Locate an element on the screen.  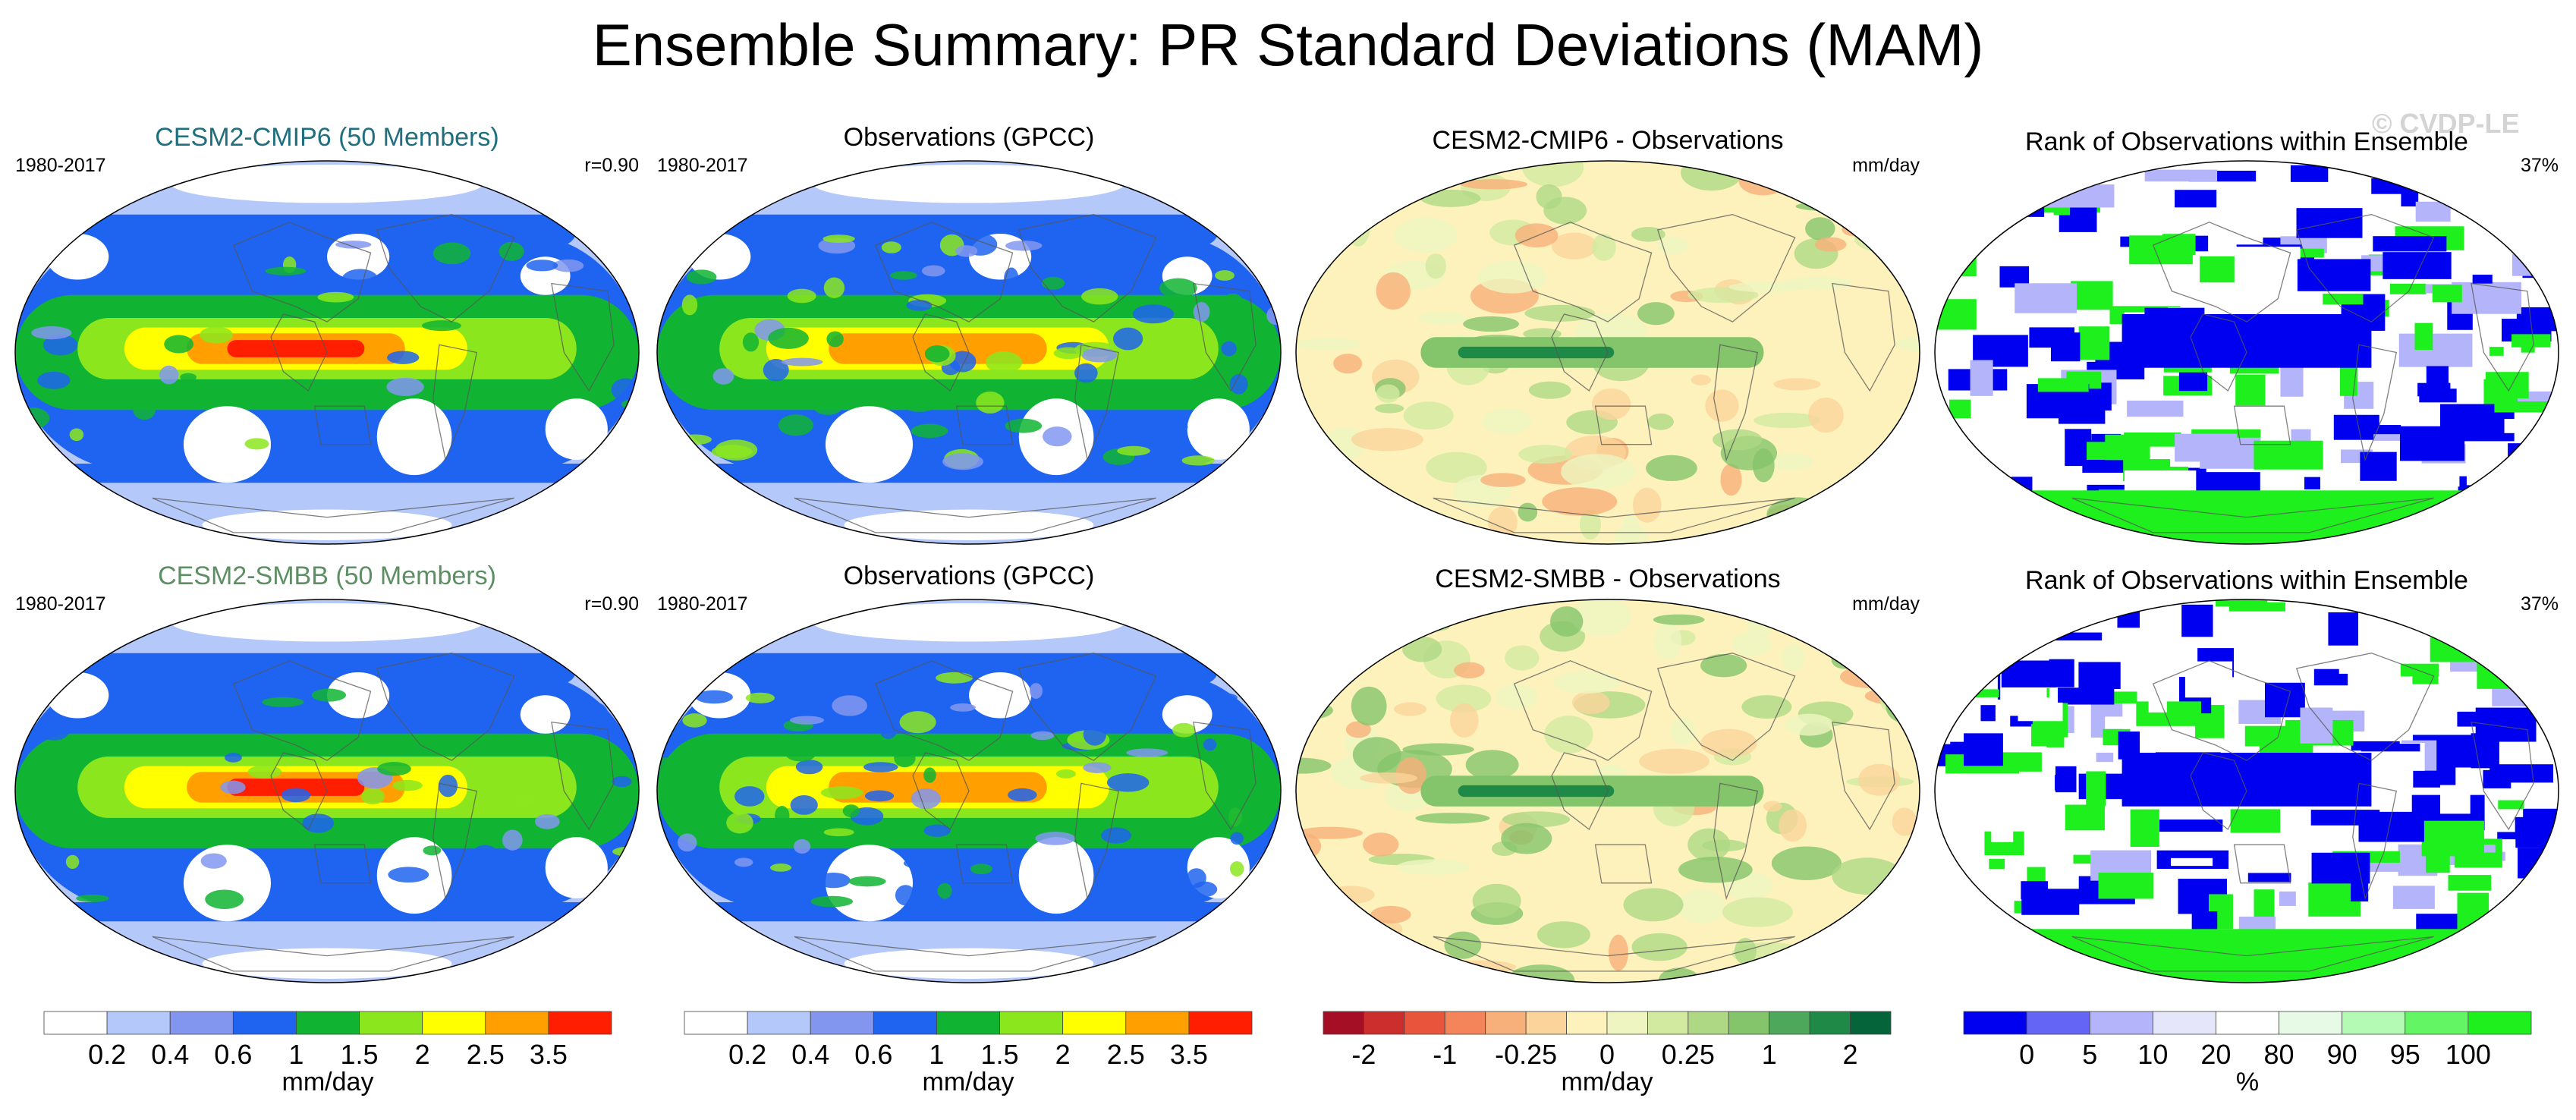
colorbar-tick-label: -1 is located at coordinates (1445, 1054).